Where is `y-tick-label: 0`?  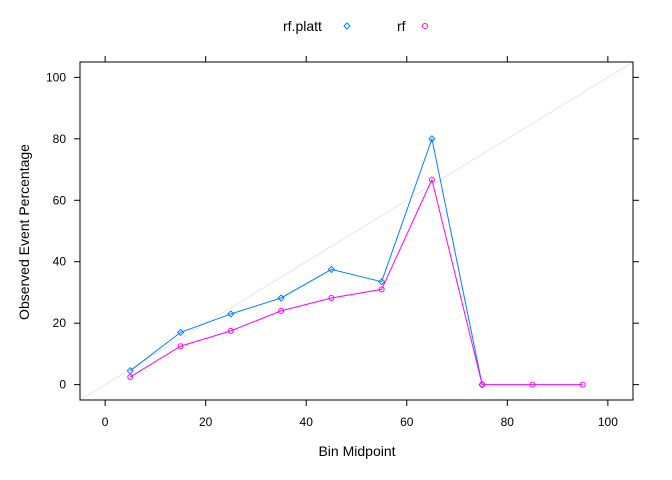 y-tick-label: 0 is located at coordinates (62, 385).